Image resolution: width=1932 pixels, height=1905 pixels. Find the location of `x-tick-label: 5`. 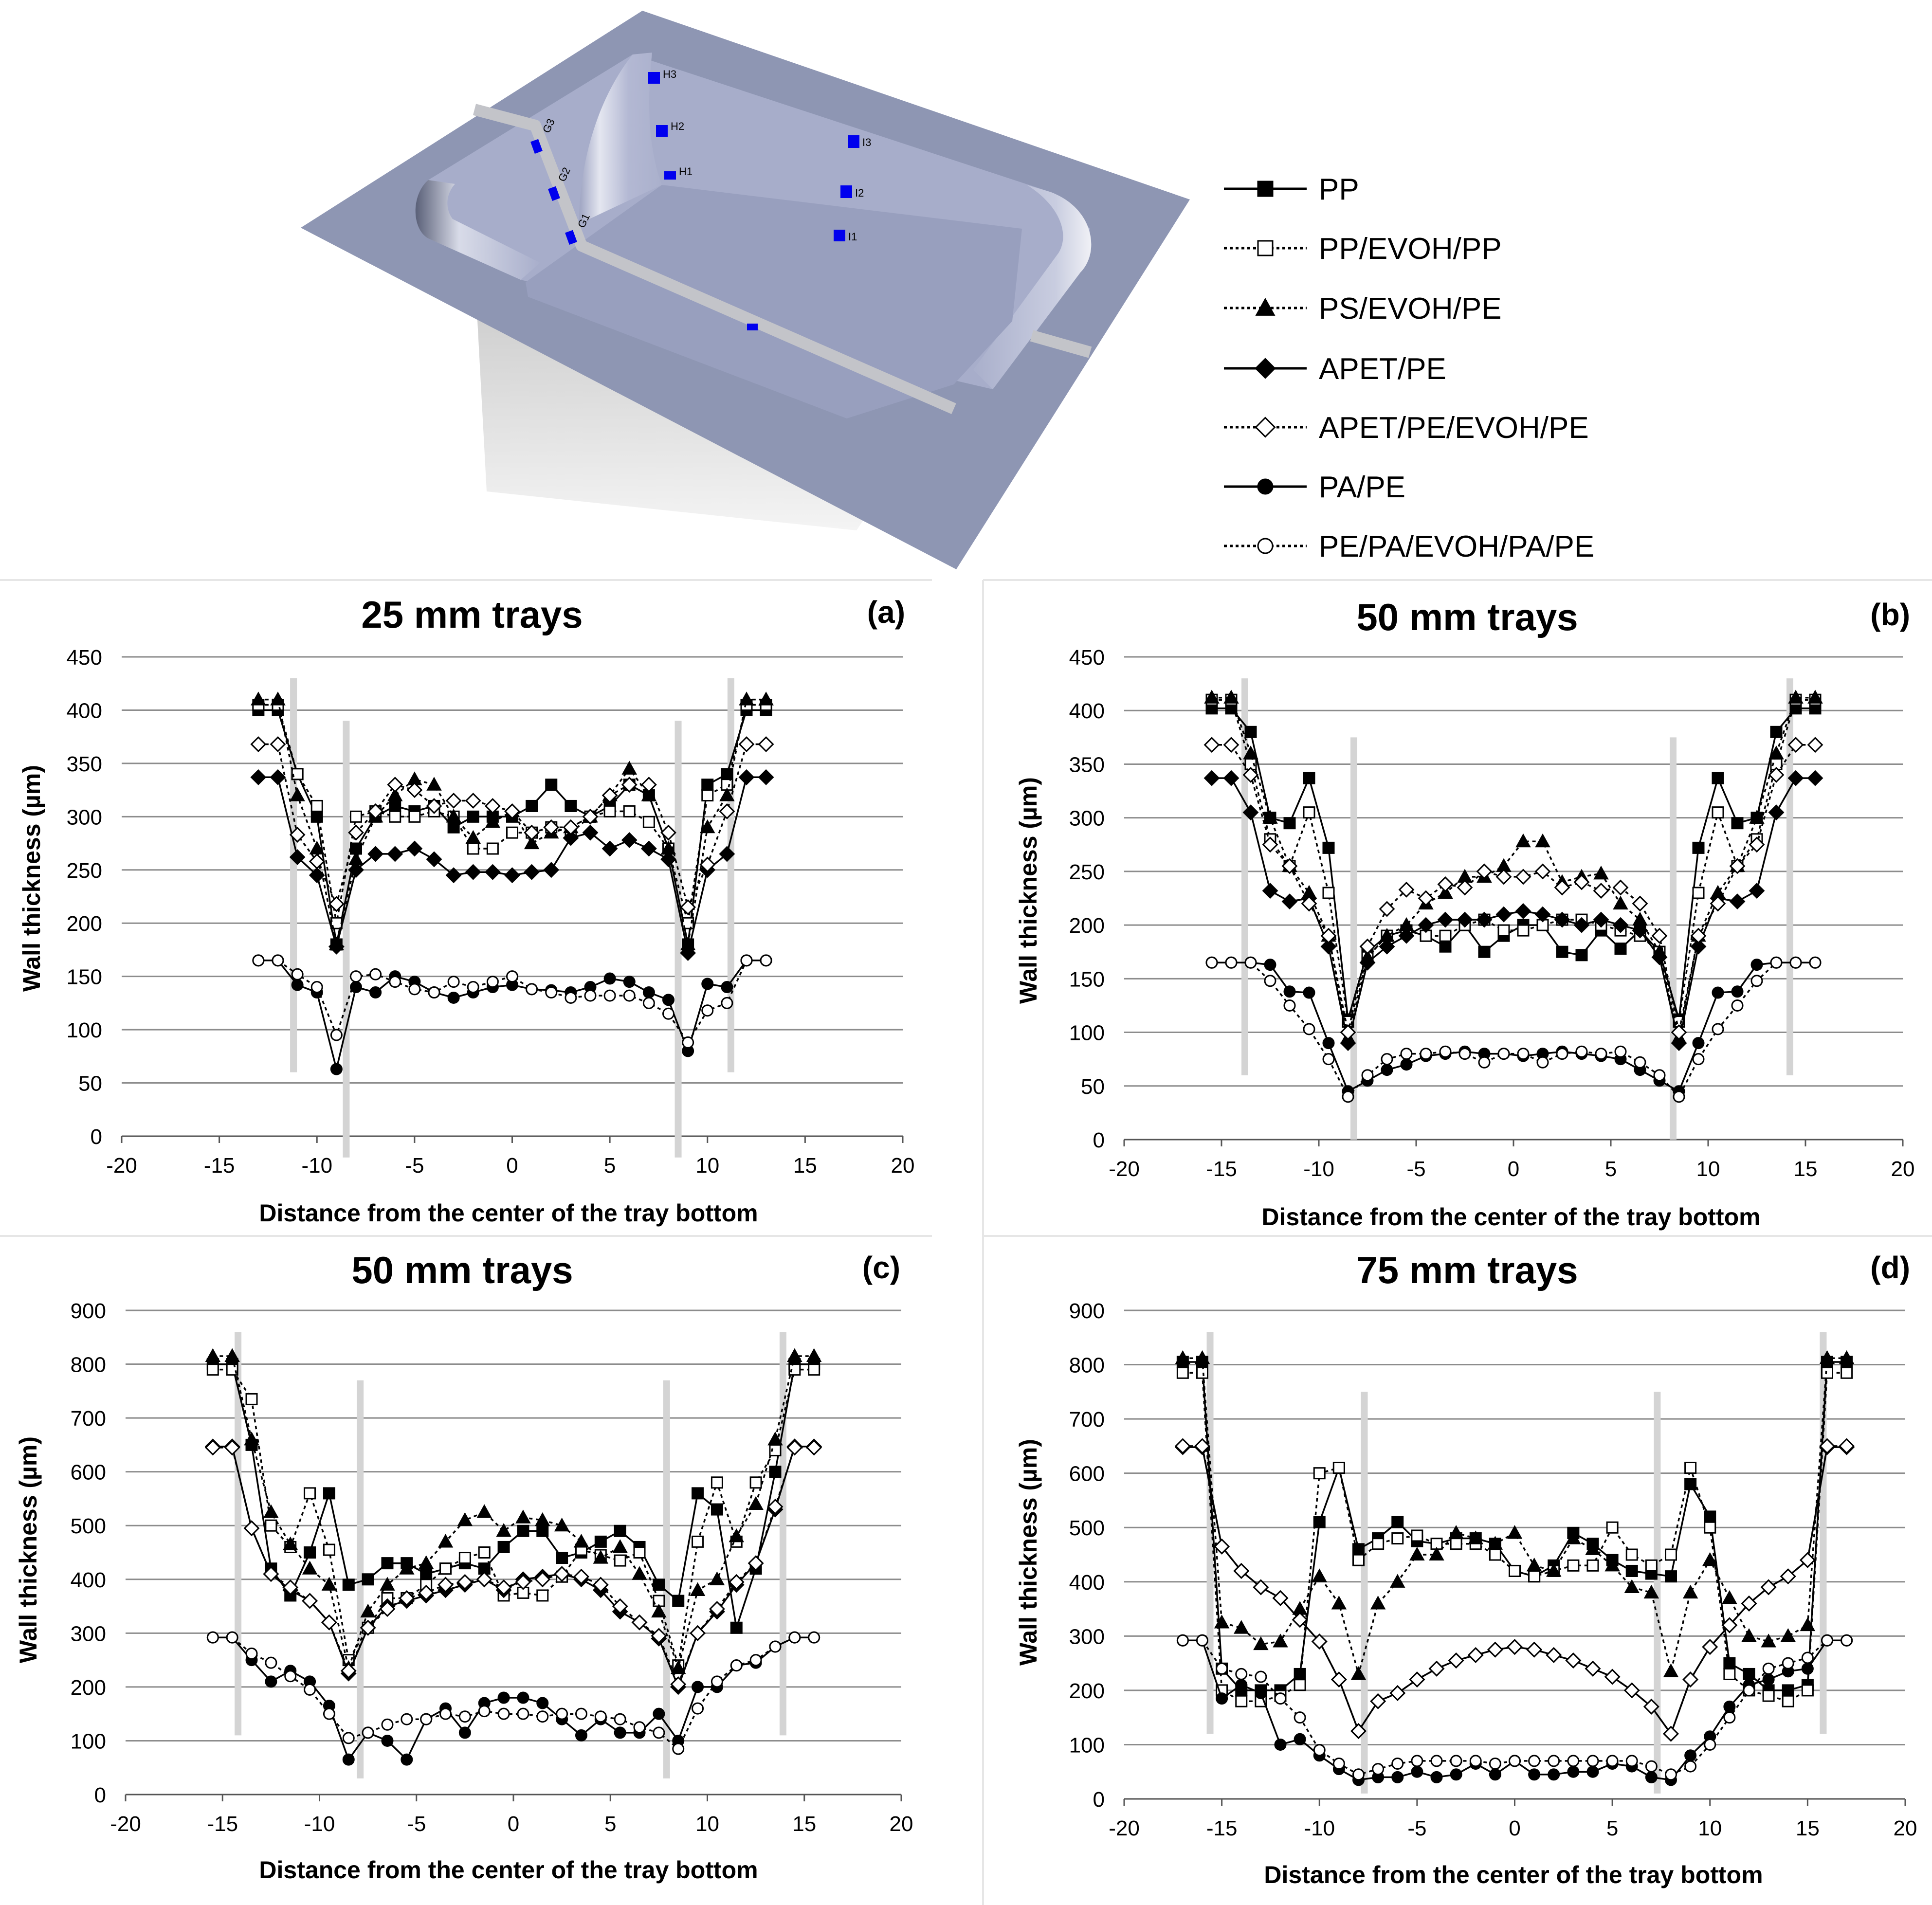

x-tick-label: 5 is located at coordinates (610, 1824).